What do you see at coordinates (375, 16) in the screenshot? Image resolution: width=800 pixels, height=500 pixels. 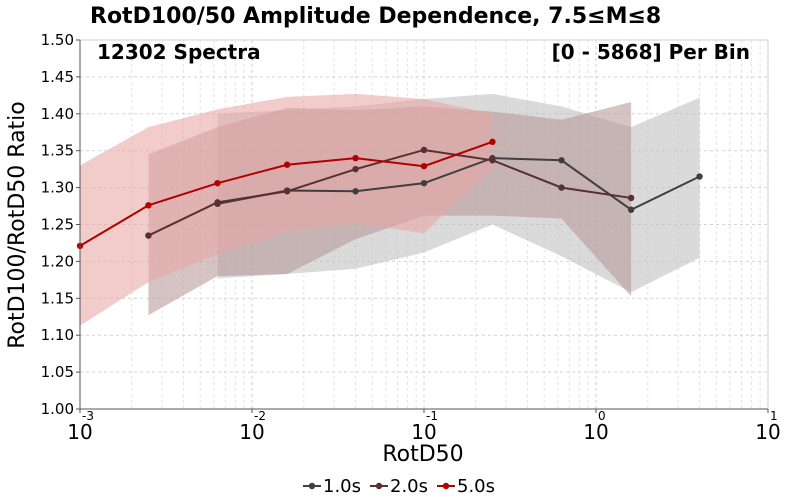 I see `chart-title: RotD100/50 Amplitude Dependence, 7.5≤M≤8` at bounding box center [375, 16].